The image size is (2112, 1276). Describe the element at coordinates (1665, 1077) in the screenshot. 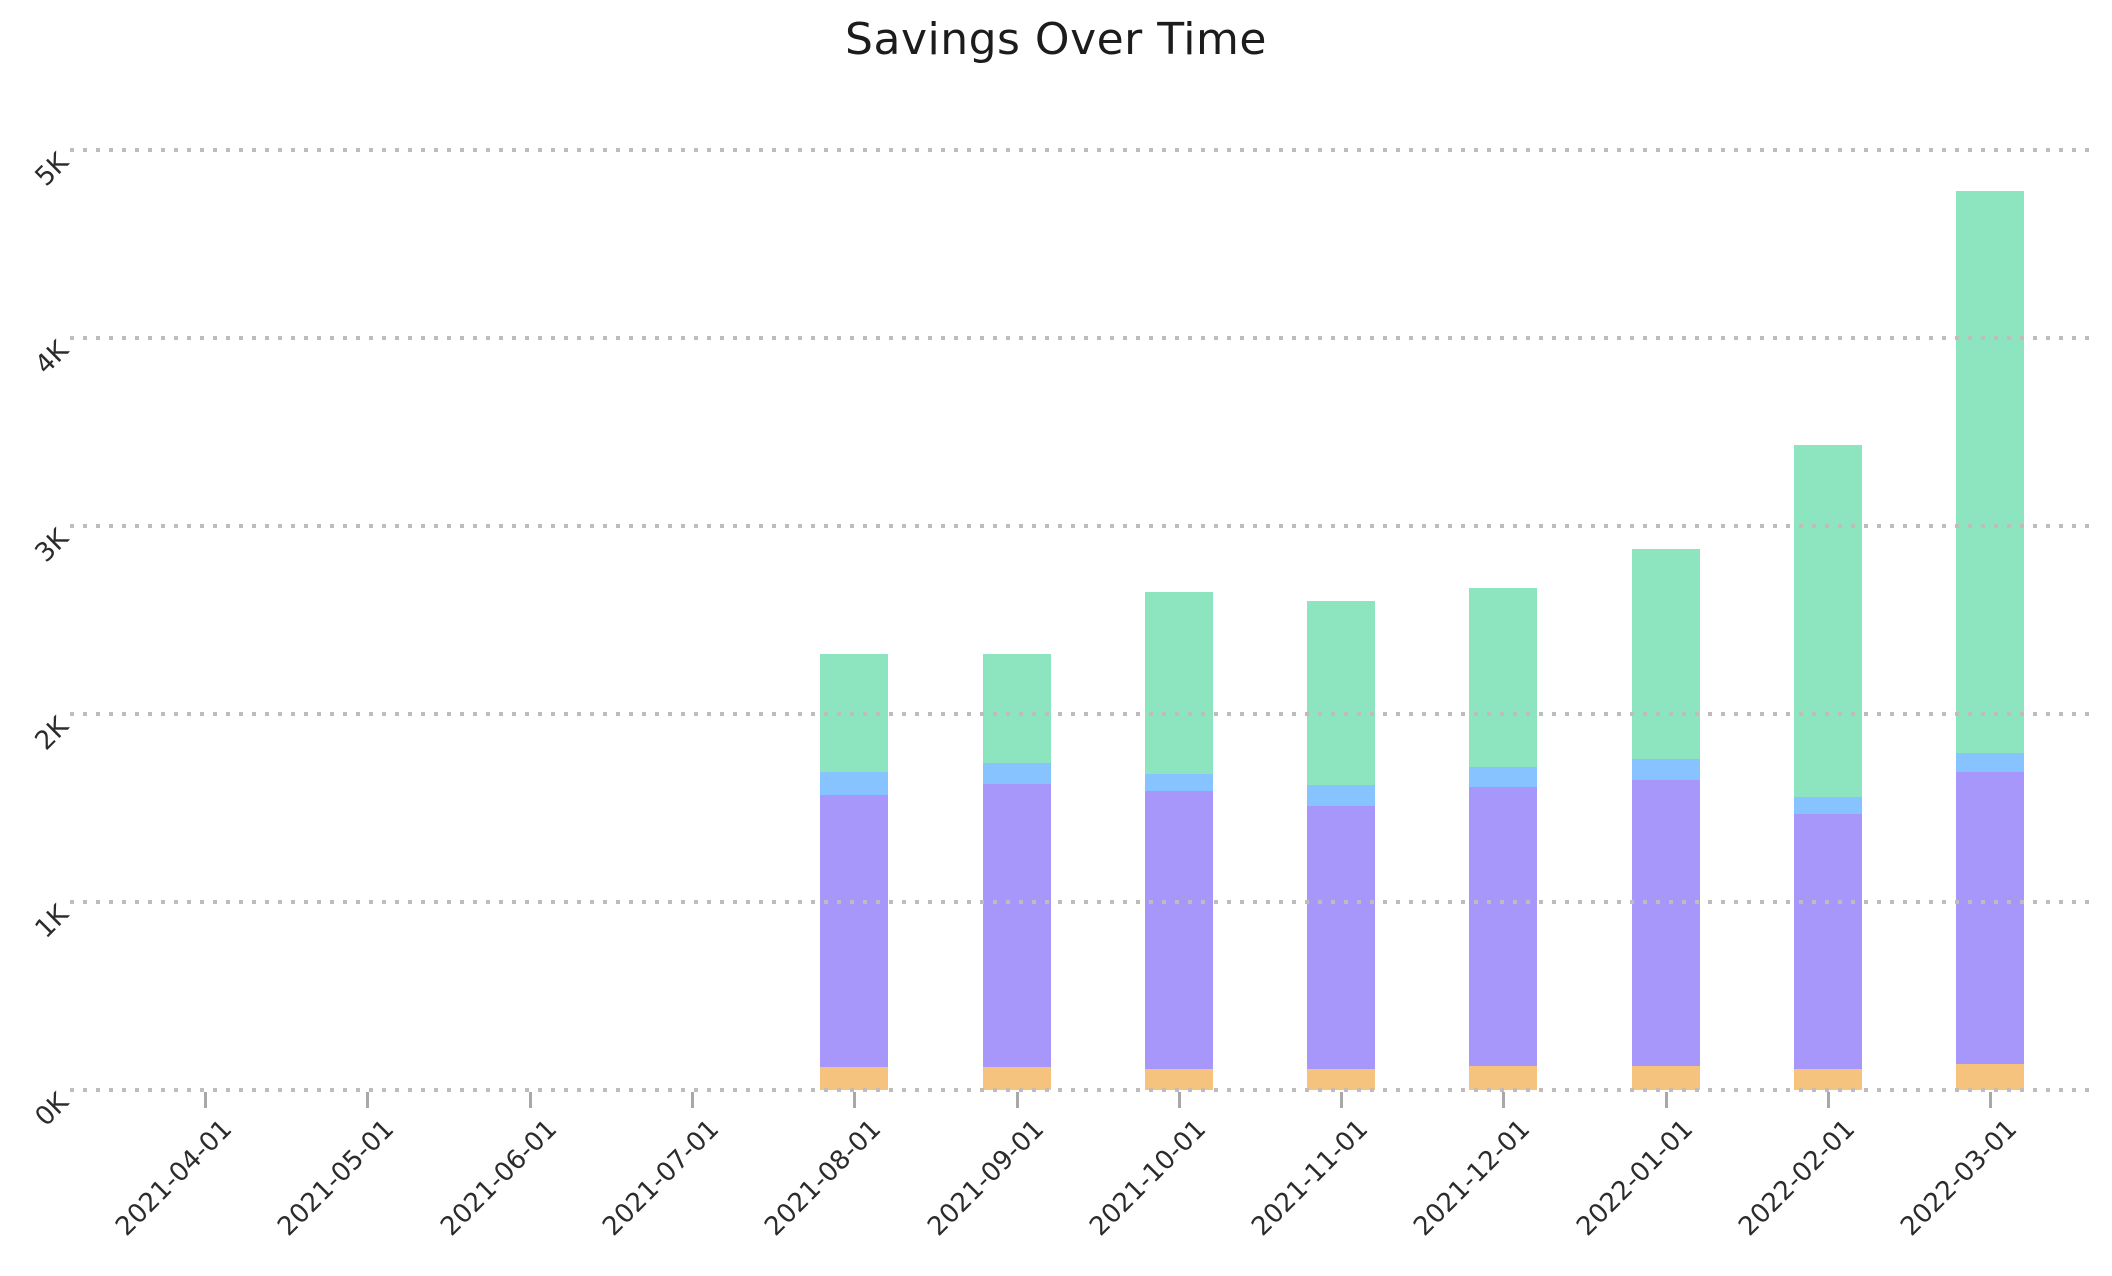

I see `bar-2022-01-01-segment-orange-bottom` at that location.